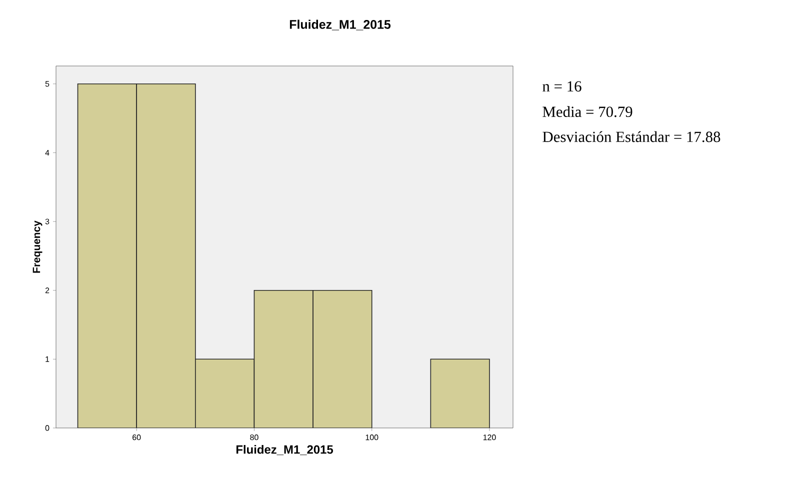 The width and height of the screenshot is (809, 489). What do you see at coordinates (340, 25) in the screenshot?
I see `chart-title: Fluidez_M1_2015` at bounding box center [340, 25].